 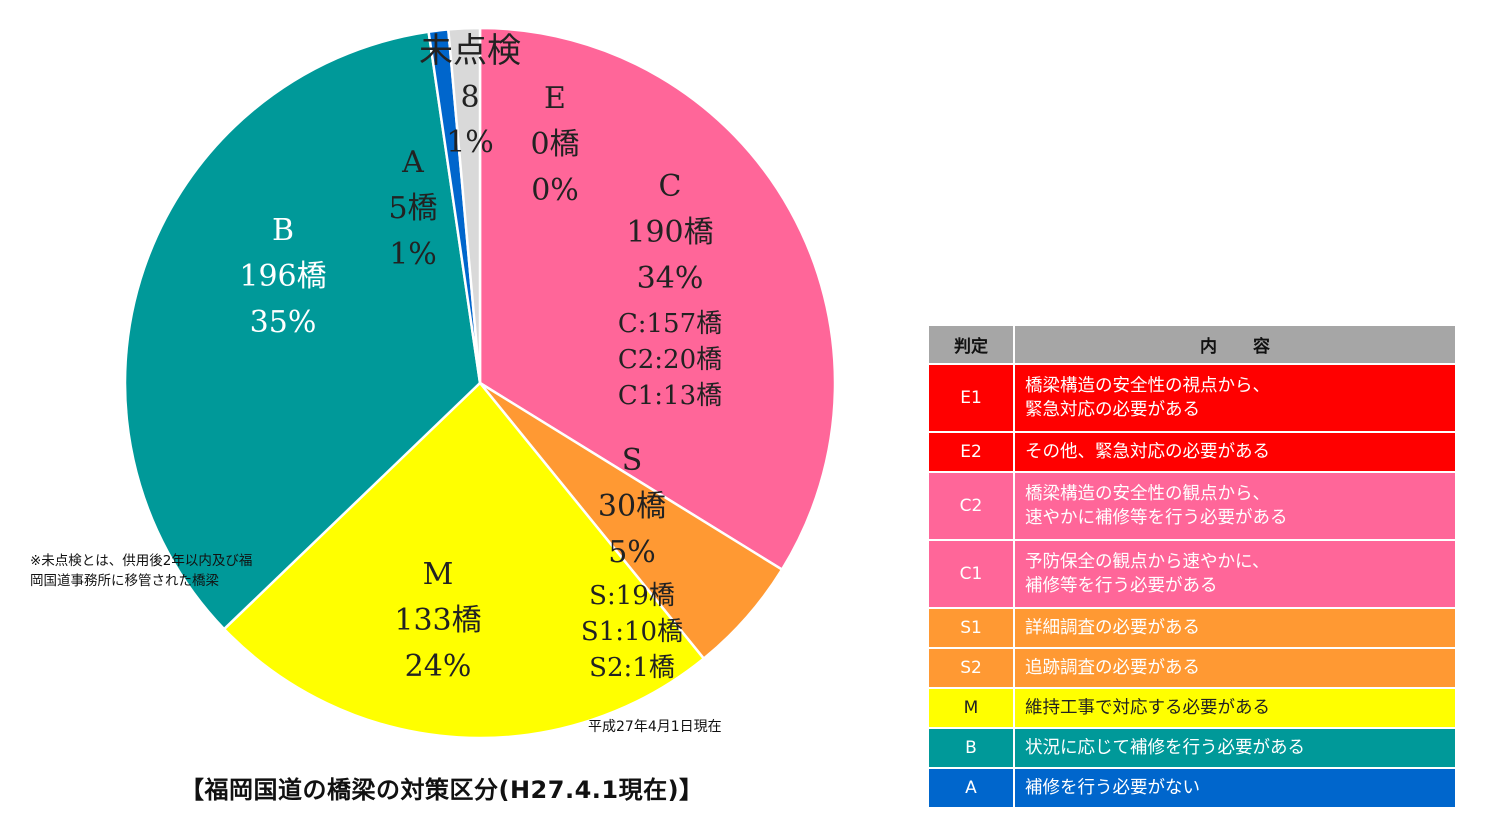 What do you see at coordinates (669, 232) in the screenshot?
I see `slice-count-c: 190橋` at bounding box center [669, 232].